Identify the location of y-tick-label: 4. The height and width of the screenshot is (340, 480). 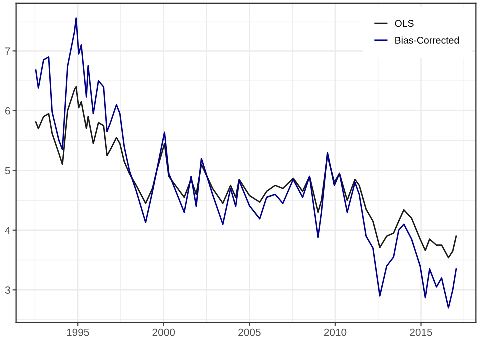
(7, 230).